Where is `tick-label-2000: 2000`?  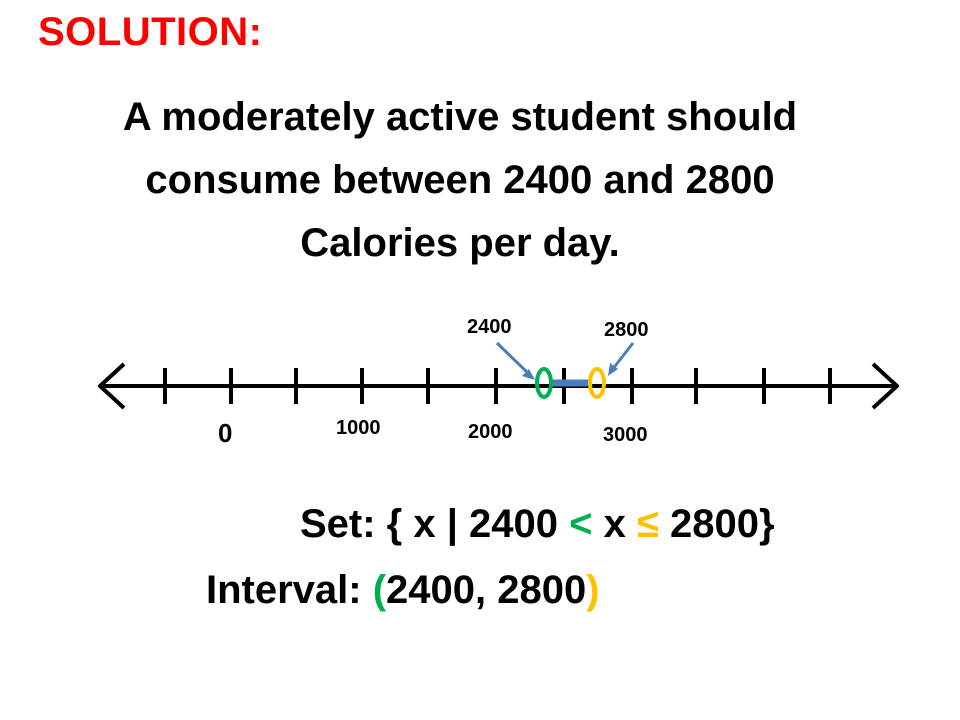
tick-label-2000: 2000 is located at coordinates (490, 432).